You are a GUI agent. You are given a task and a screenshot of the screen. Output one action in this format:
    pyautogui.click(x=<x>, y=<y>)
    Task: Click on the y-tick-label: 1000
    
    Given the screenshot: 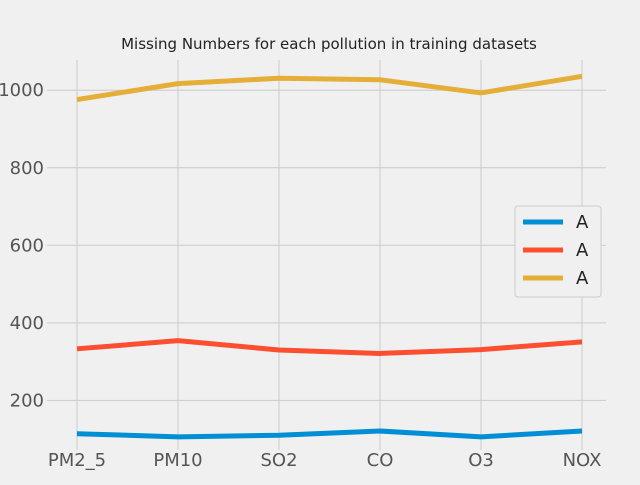 What is the action you would take?
    pyautogui.click(x=22, y=90)
    